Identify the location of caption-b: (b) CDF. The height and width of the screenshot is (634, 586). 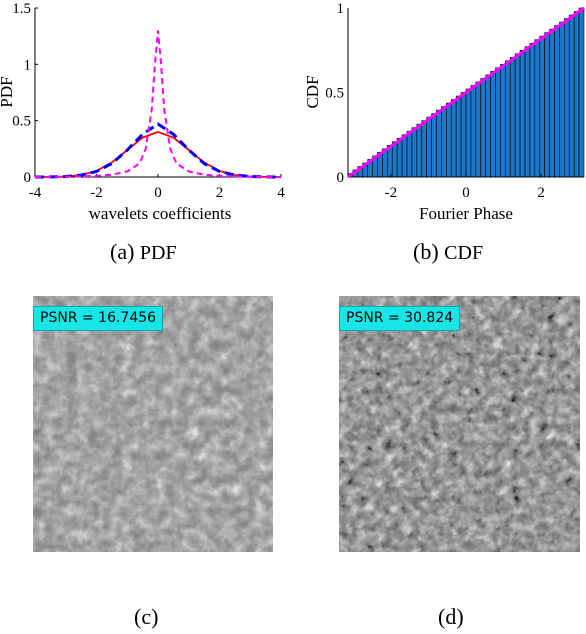
(448, 252).